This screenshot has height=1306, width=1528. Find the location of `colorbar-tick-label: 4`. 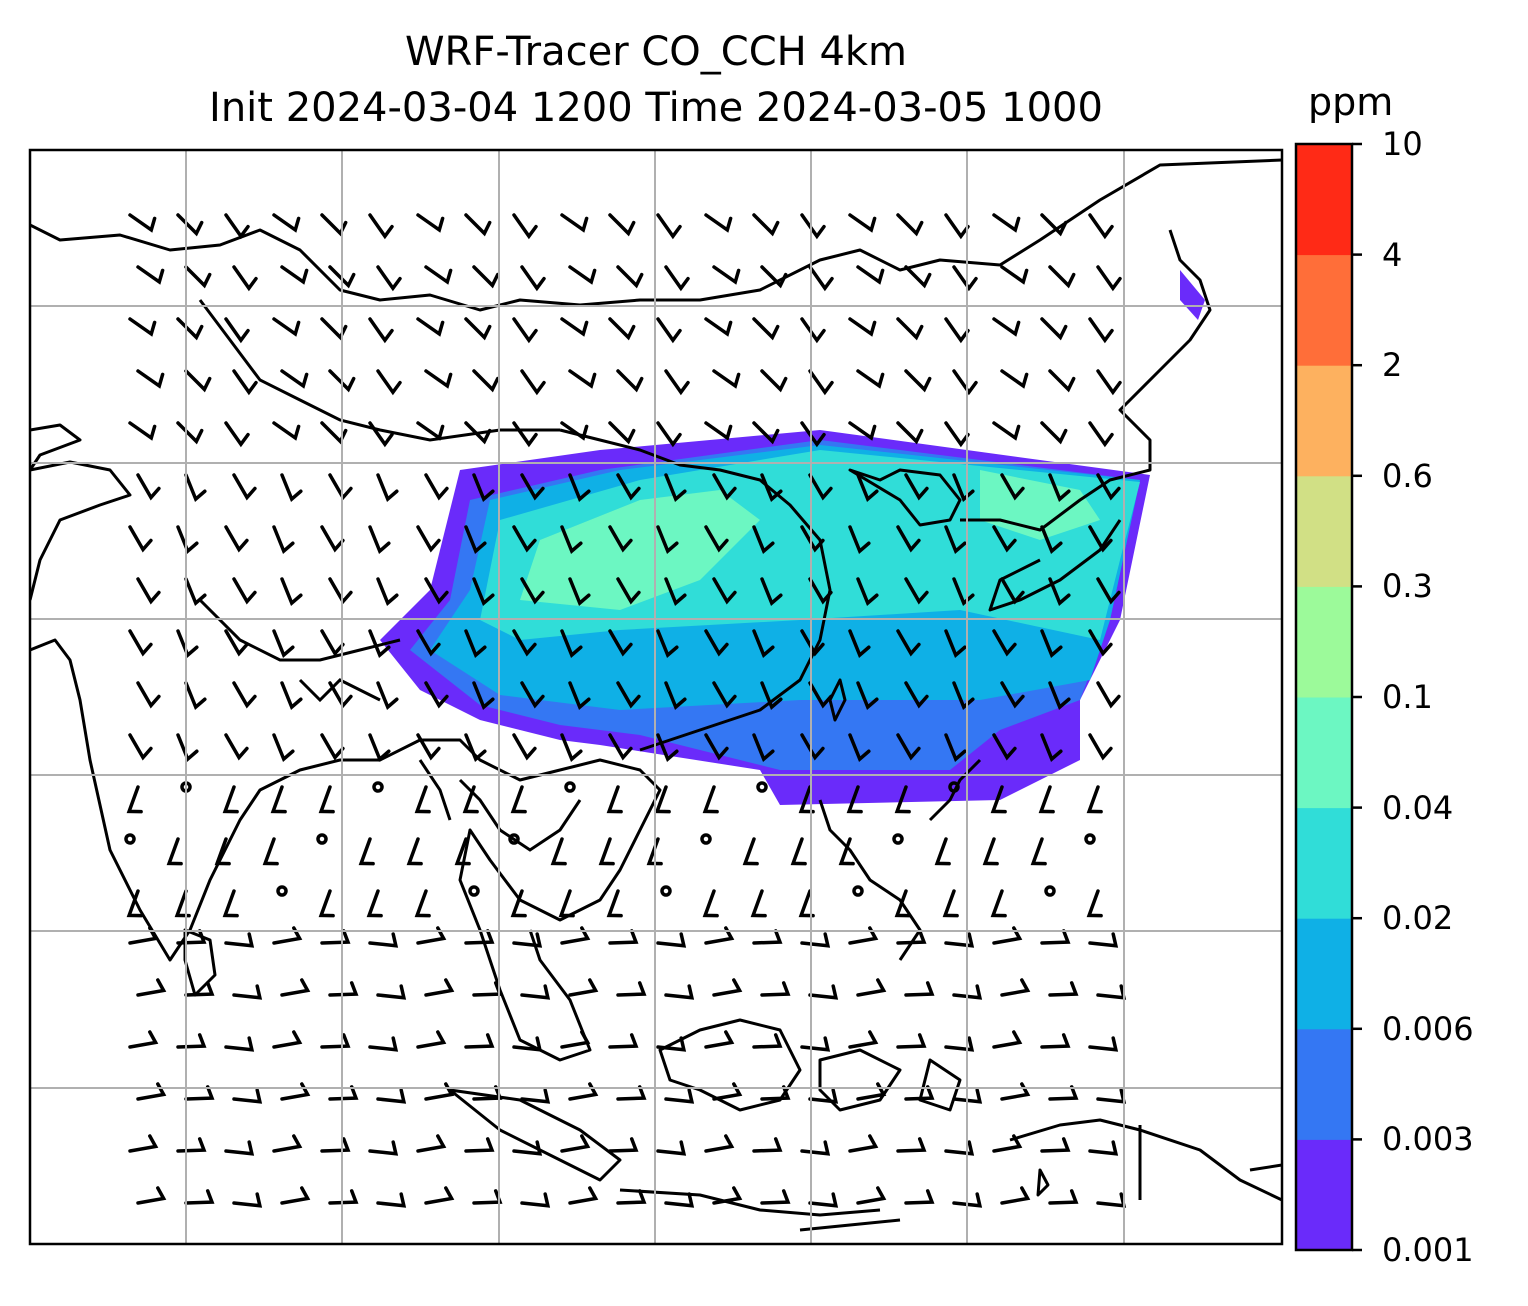

colorbar-tick-label: 4 is located at coordinates (1392, 254).